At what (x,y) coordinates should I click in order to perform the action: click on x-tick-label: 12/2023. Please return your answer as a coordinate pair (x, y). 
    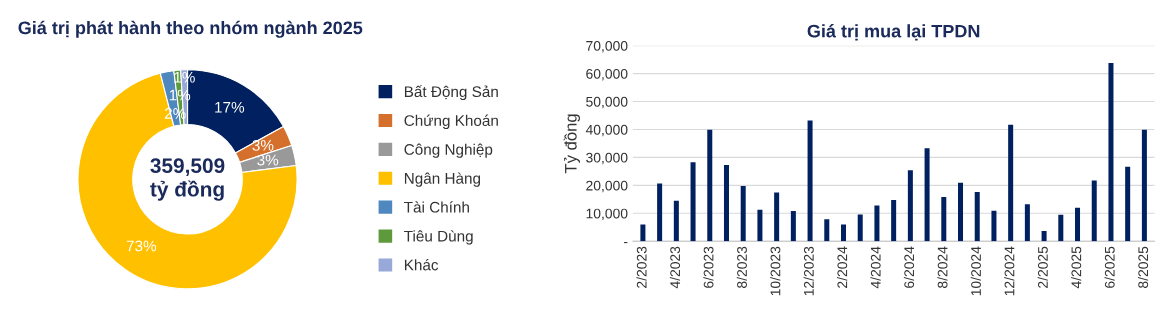
    Looking at the image, I should click on (808, 271).